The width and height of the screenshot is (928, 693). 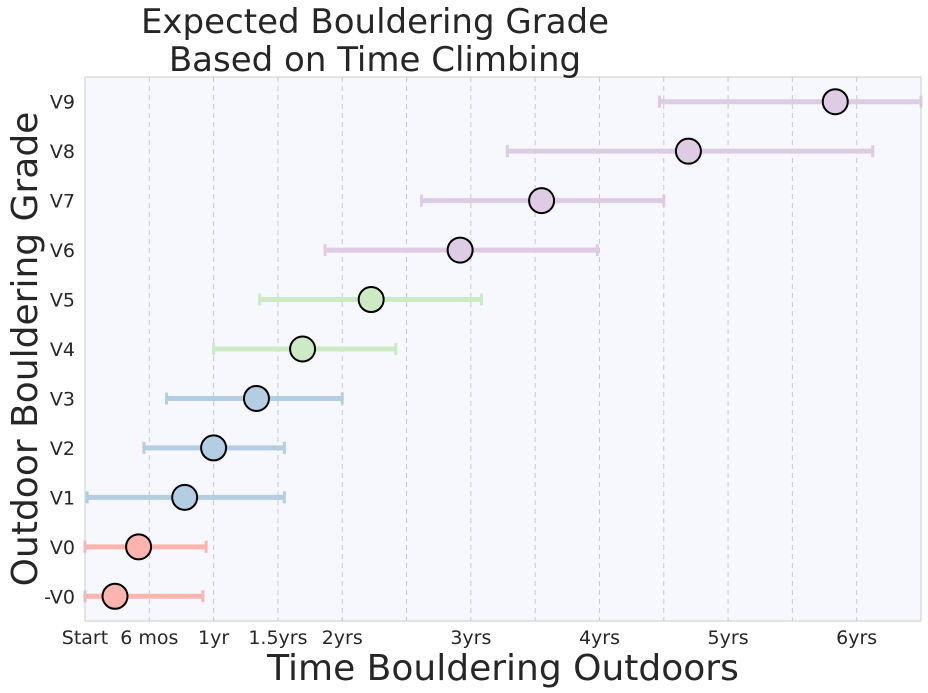 What do you see at coordinates (303, 349) in the screenshot?
I see `data-point-V4` at bounding box center [303, 349].